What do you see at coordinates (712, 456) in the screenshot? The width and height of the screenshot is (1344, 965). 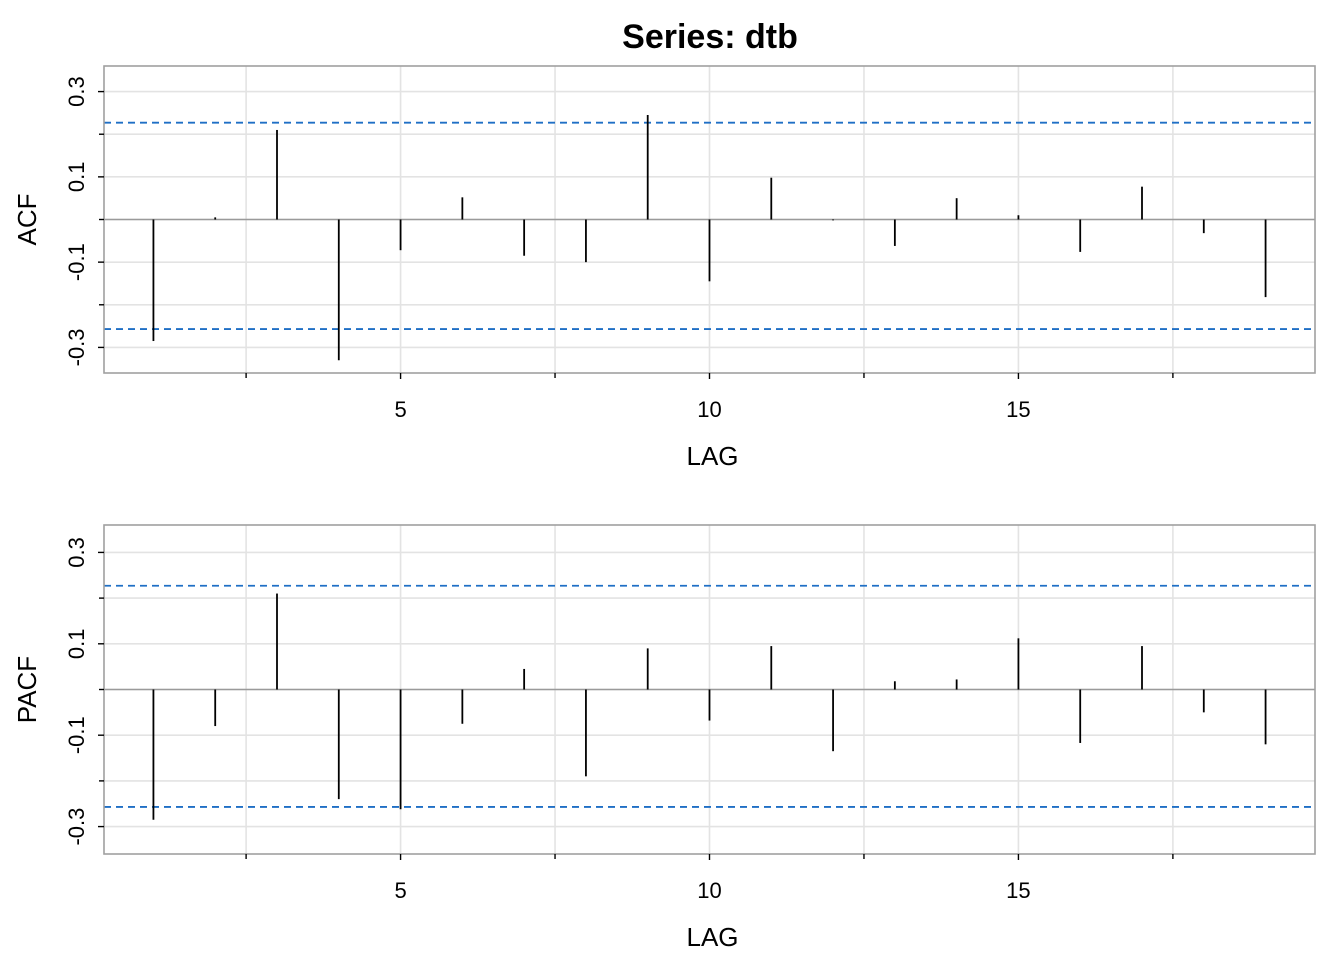 I see `acf-x-axis-title: LAG` at bounding box center [712, 456].